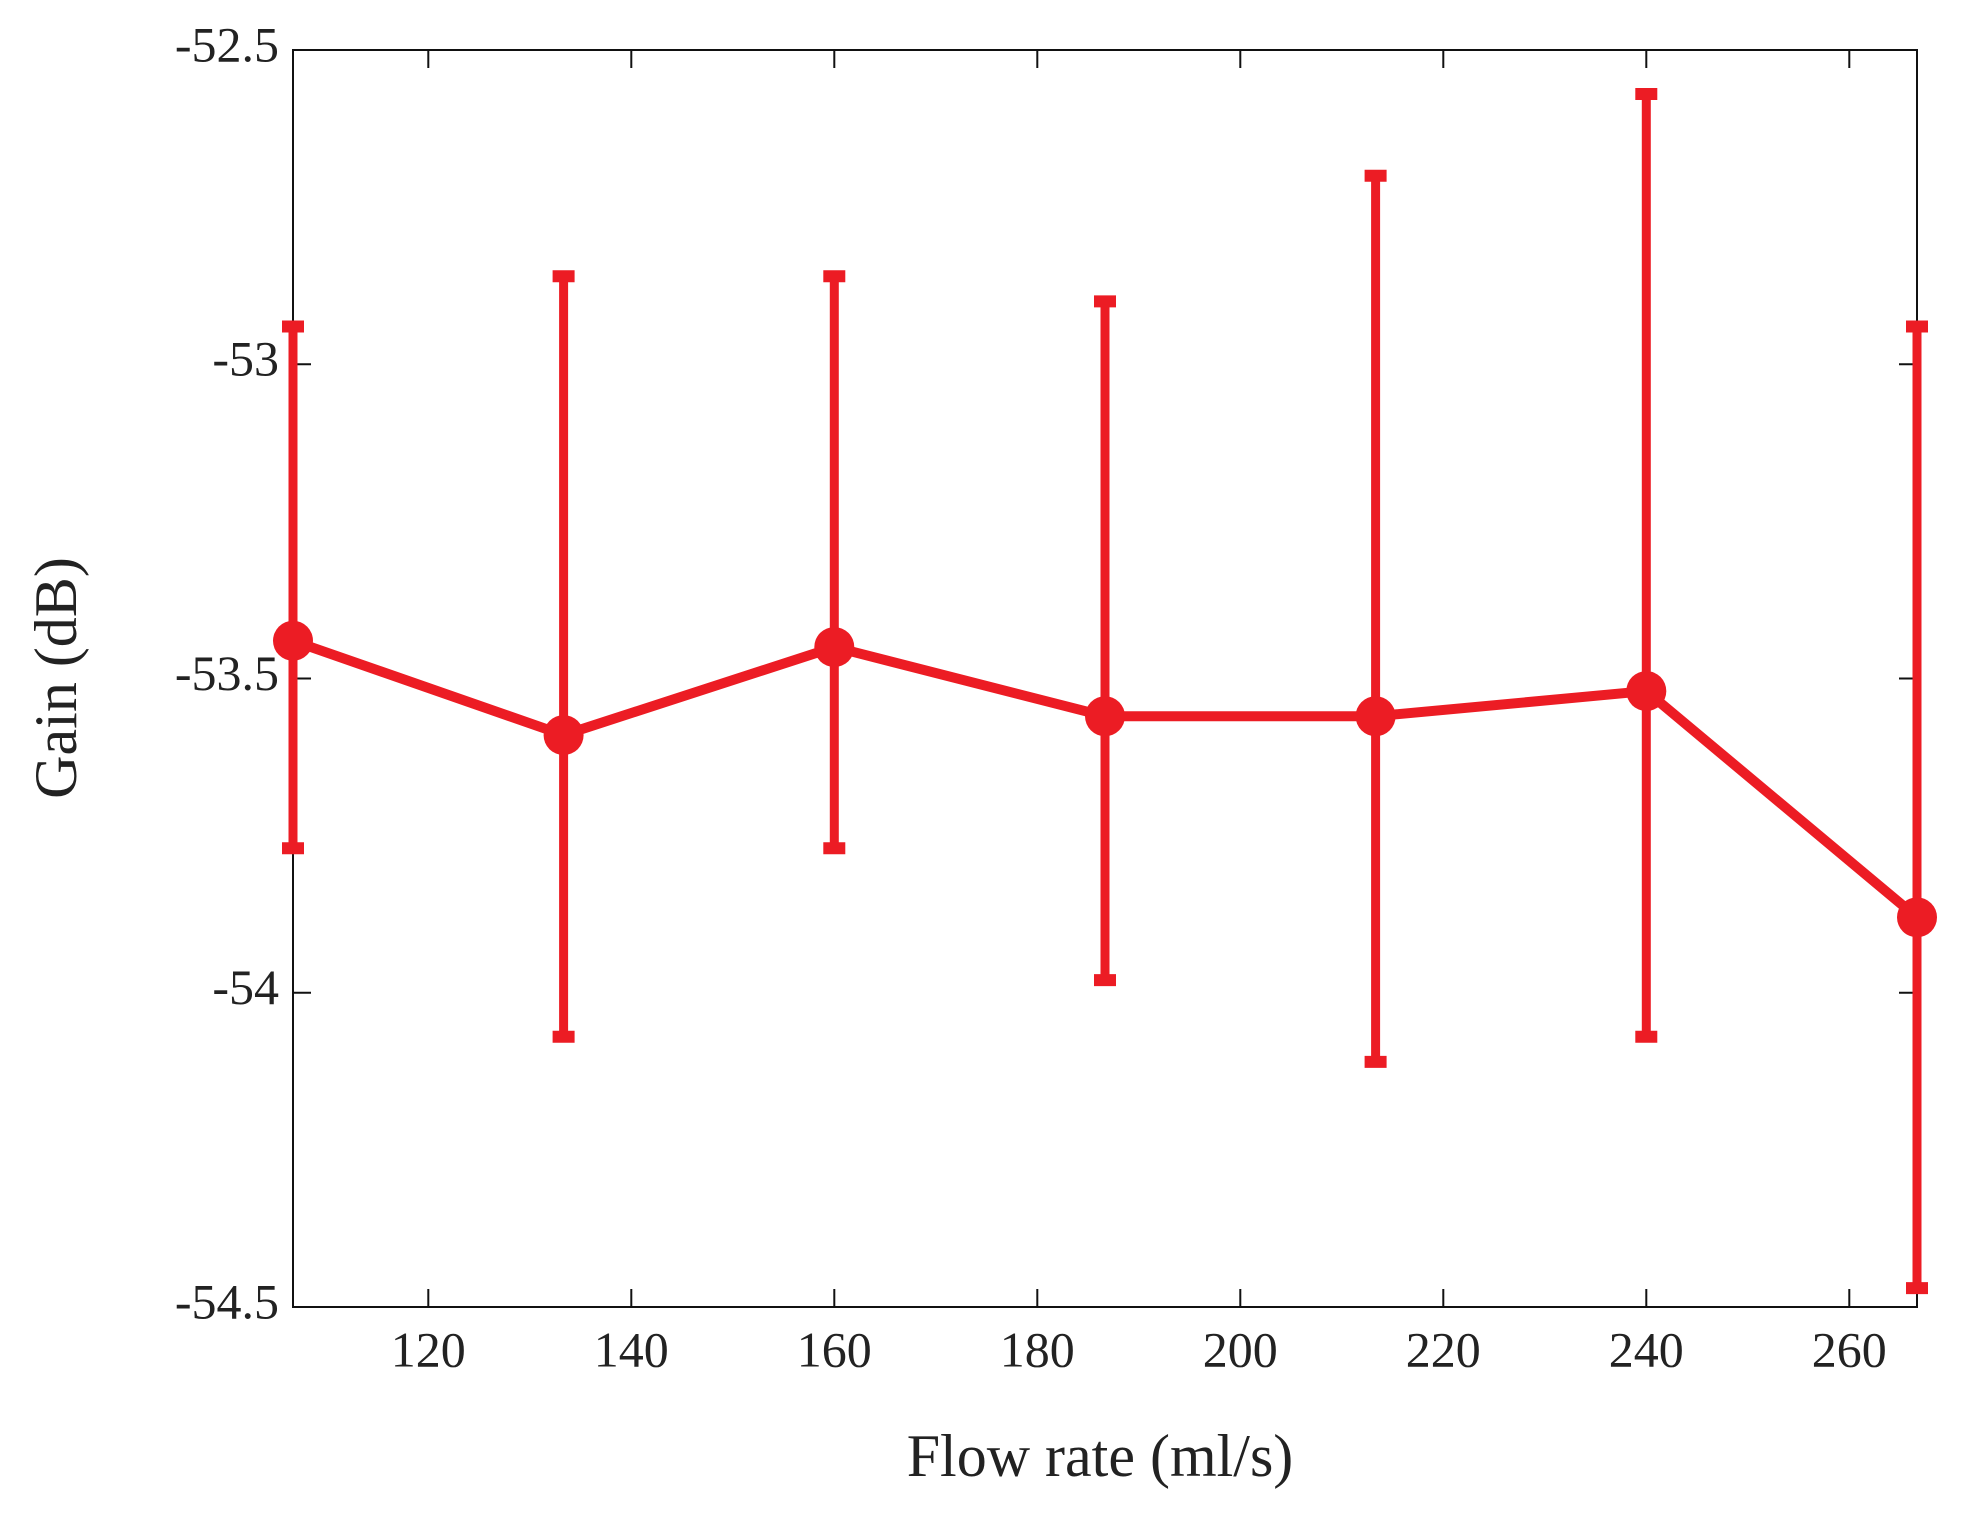 The image size is (1974, 1528). Describe the element at coordinates (227, 673) in the screenshot. I see `y-tick-label: -53.5` at that location.